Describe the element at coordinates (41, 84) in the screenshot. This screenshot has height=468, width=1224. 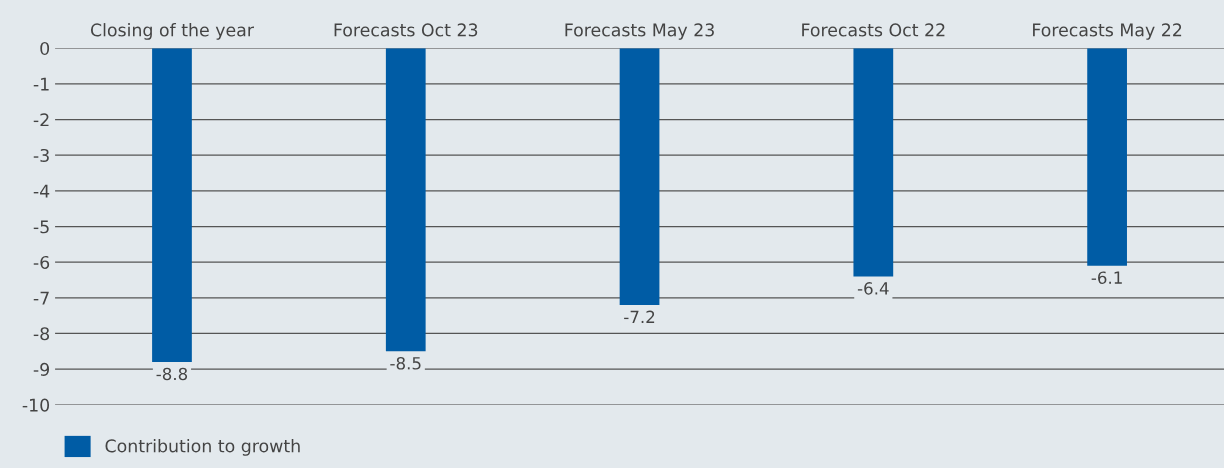
I see `y-tick-label: -1` at that location.